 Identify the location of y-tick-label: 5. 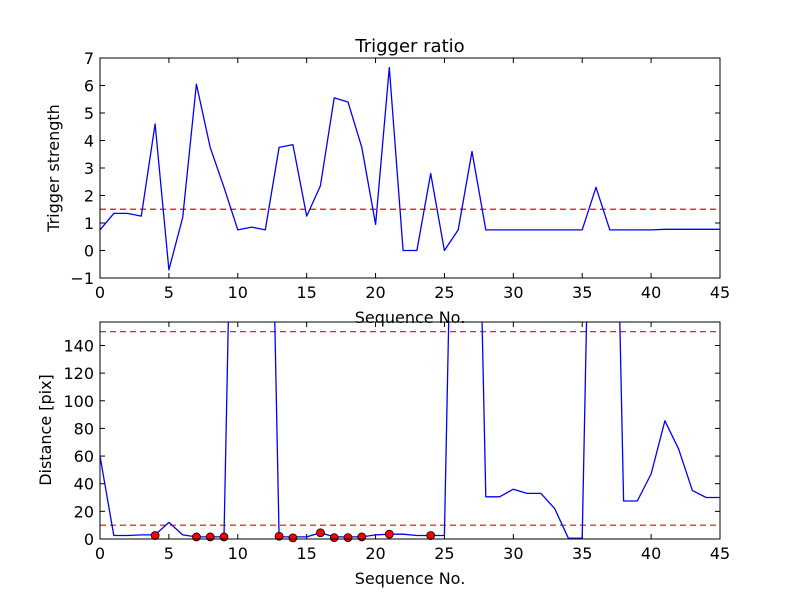
(89, 113).